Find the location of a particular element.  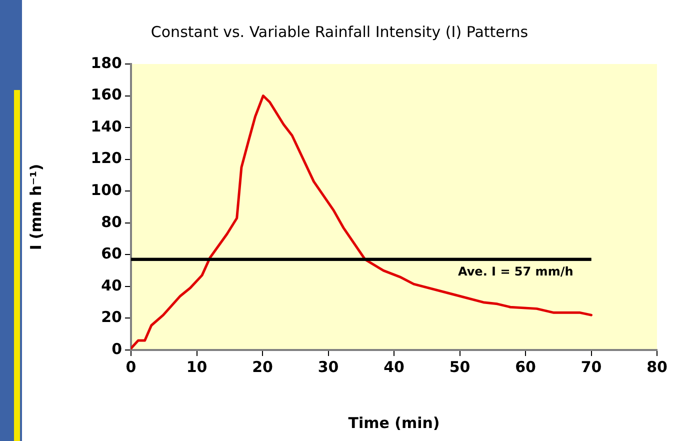

y-tick-label: 40 is located at coordinates (111, 285).